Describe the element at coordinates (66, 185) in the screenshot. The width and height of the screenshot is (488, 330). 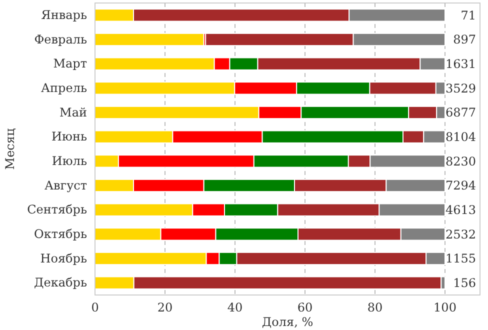
I see `y-tick-label: Август` at that location.